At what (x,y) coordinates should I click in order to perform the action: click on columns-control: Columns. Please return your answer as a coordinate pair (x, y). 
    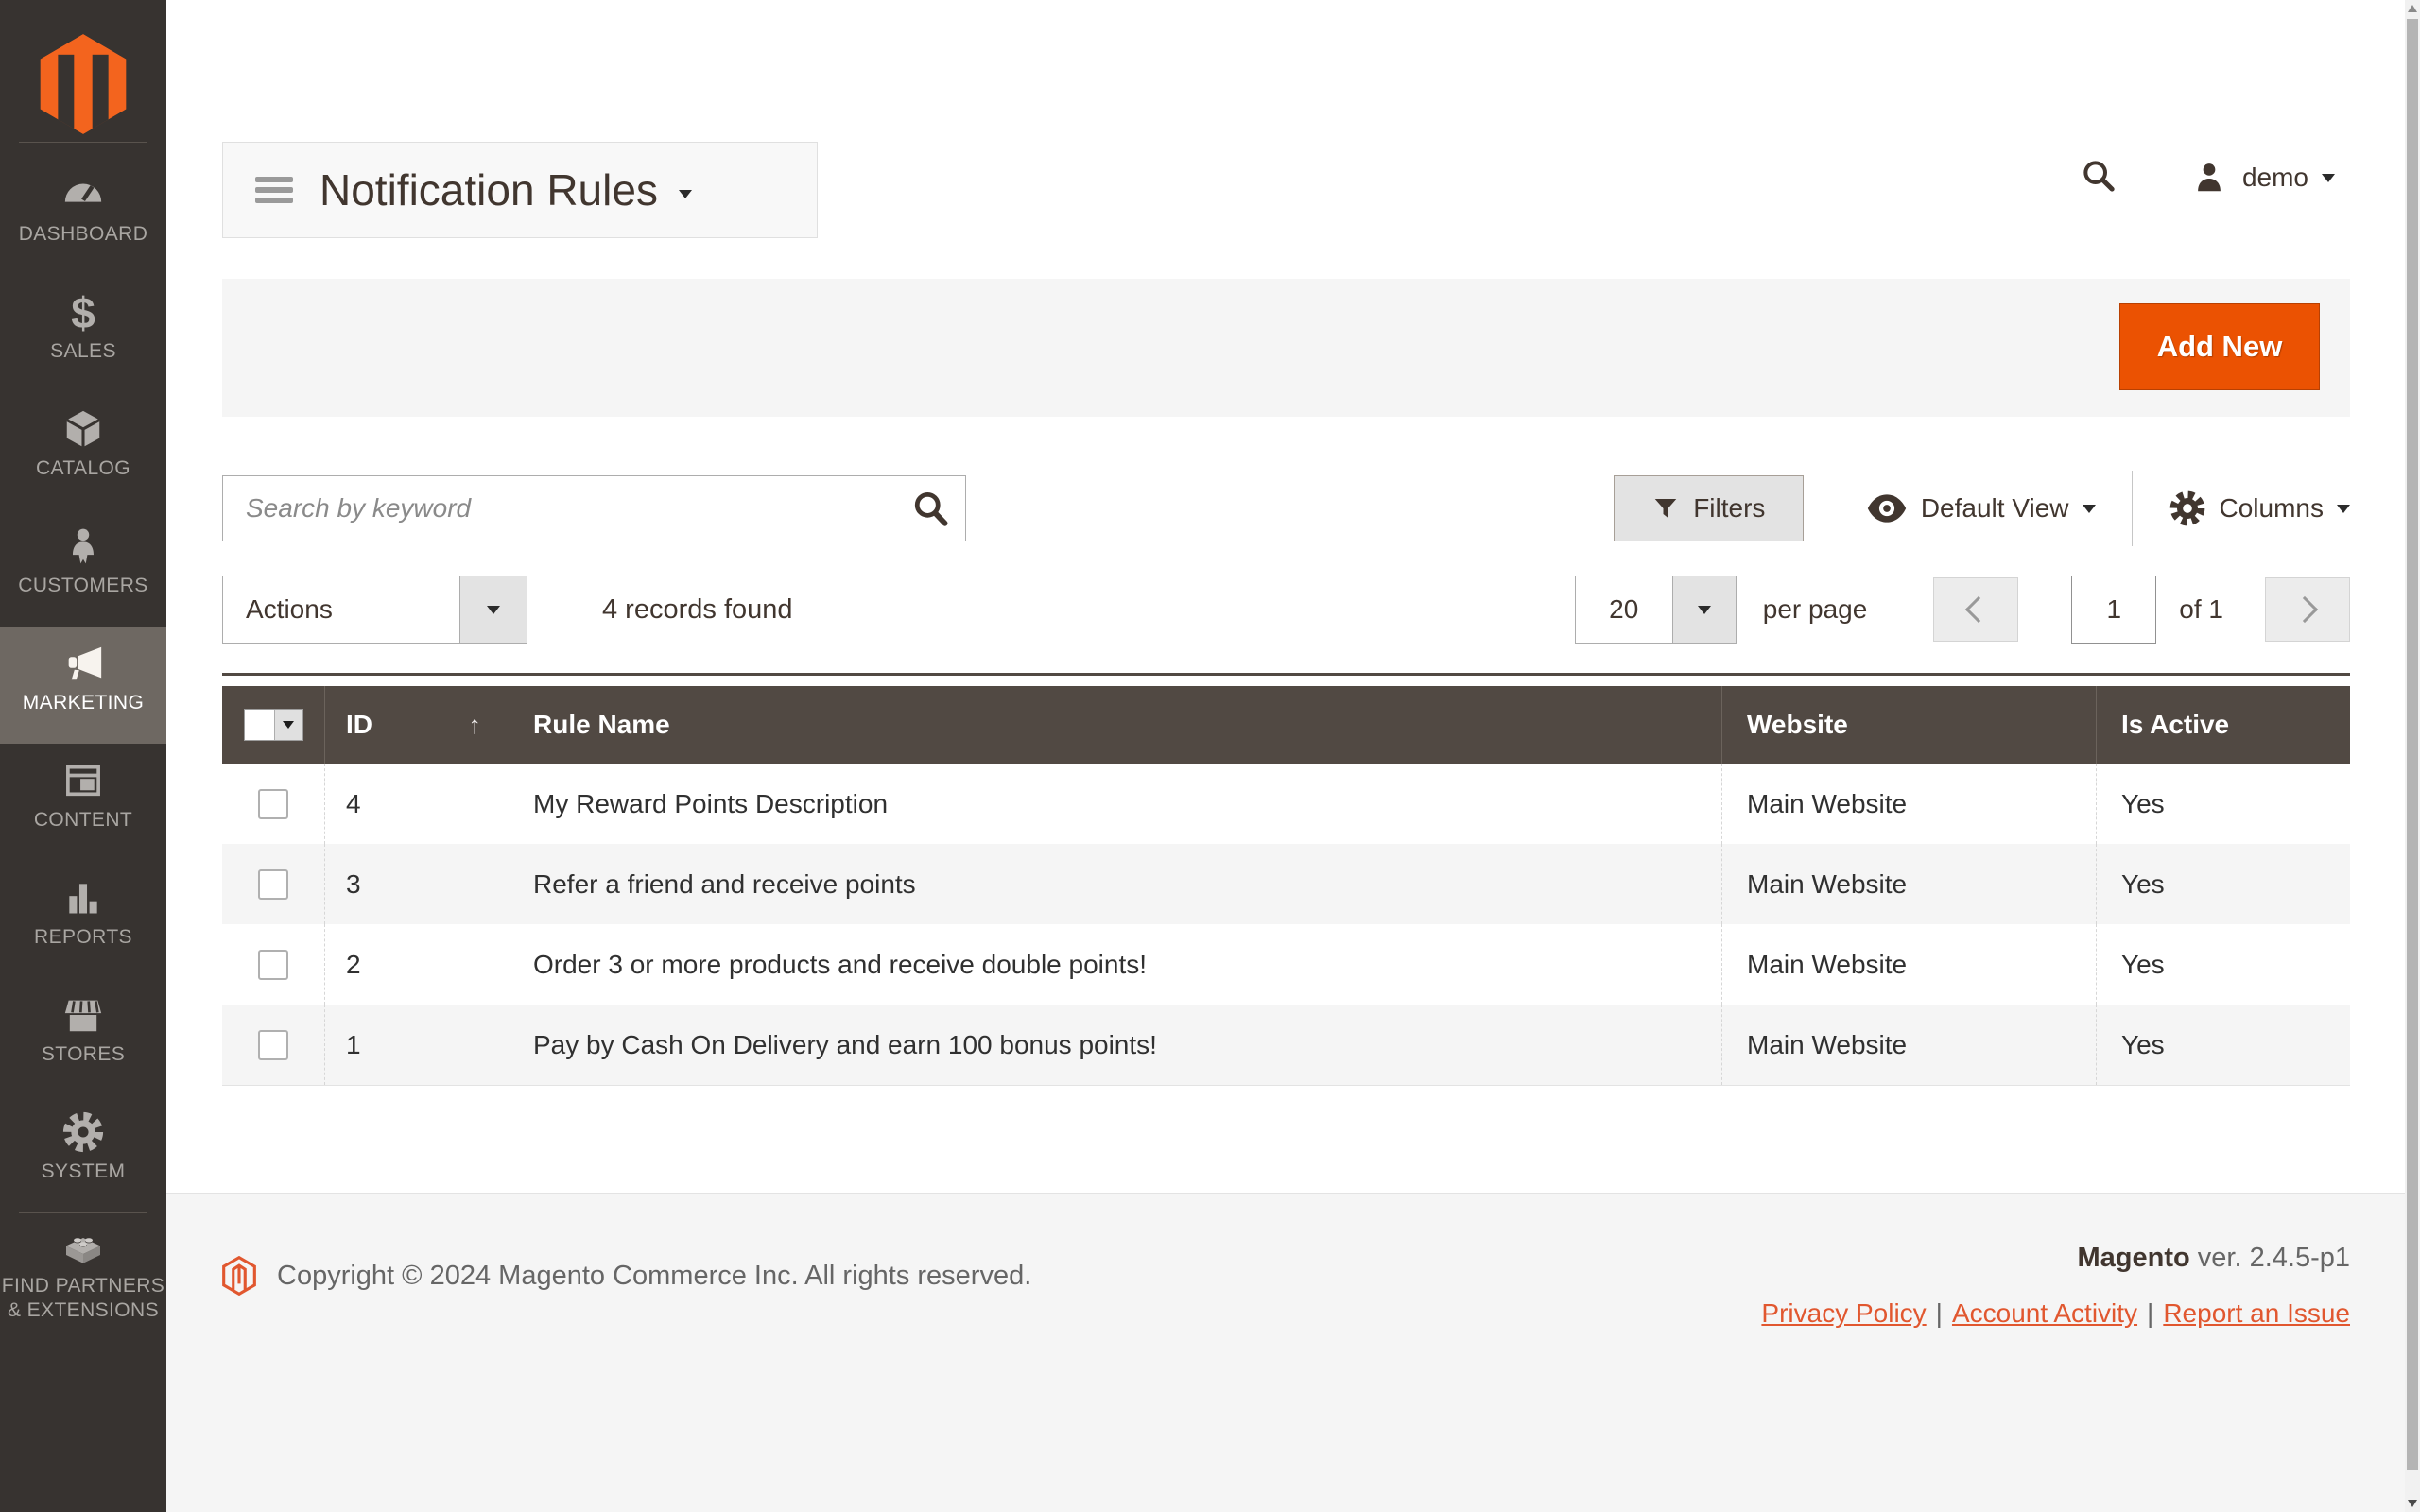
    Looking at the image, I should click on (2259, 508).